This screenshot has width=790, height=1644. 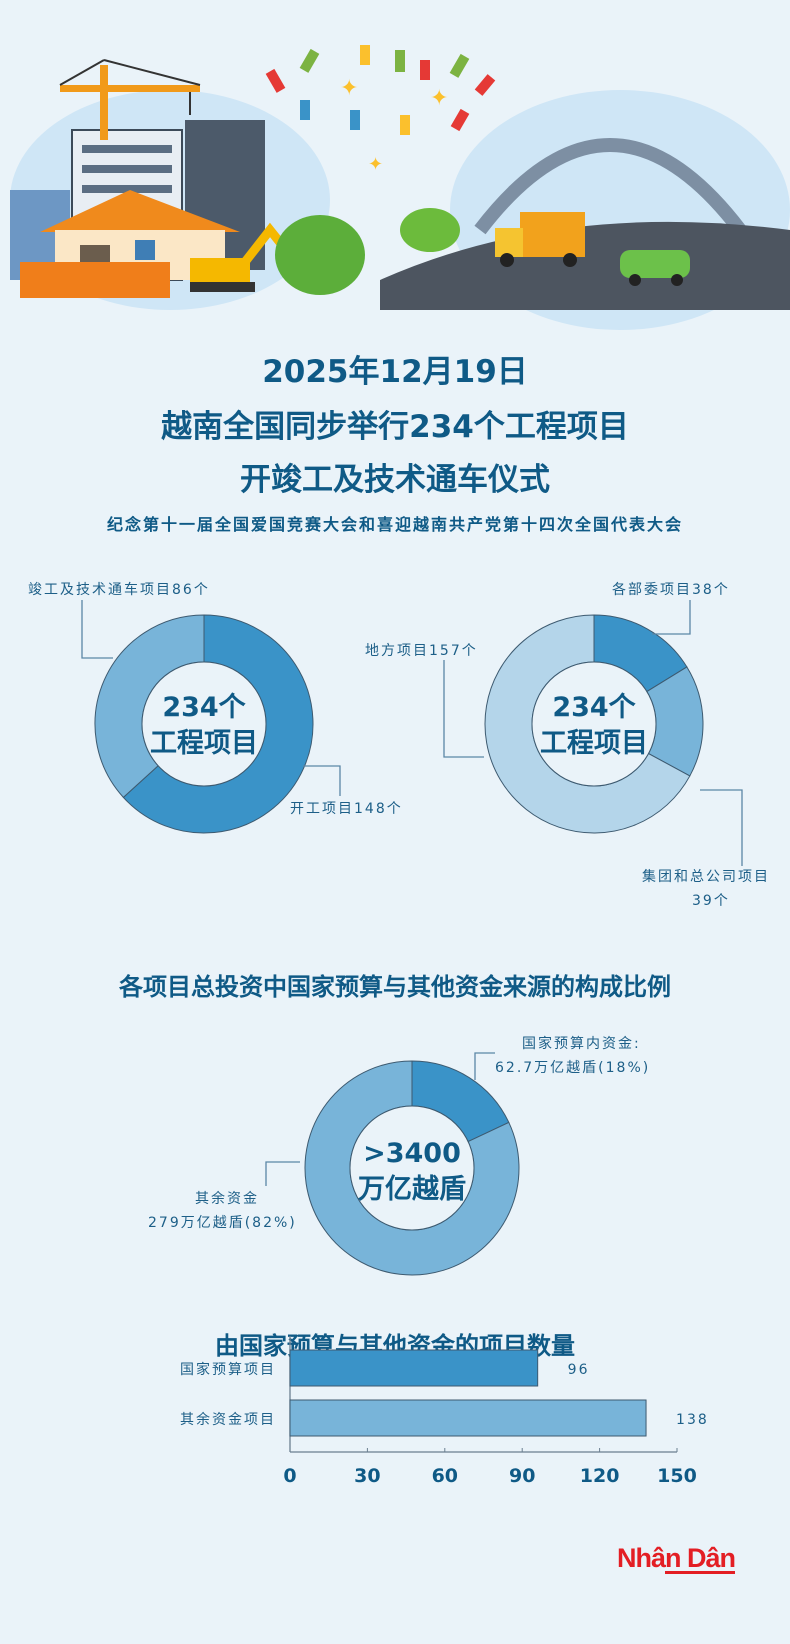 What do you see at coordinates (119, 589) in the screenshot?
I see `label-completed: 竣工及技术通车项目86个` at bounding box center [119, 589].